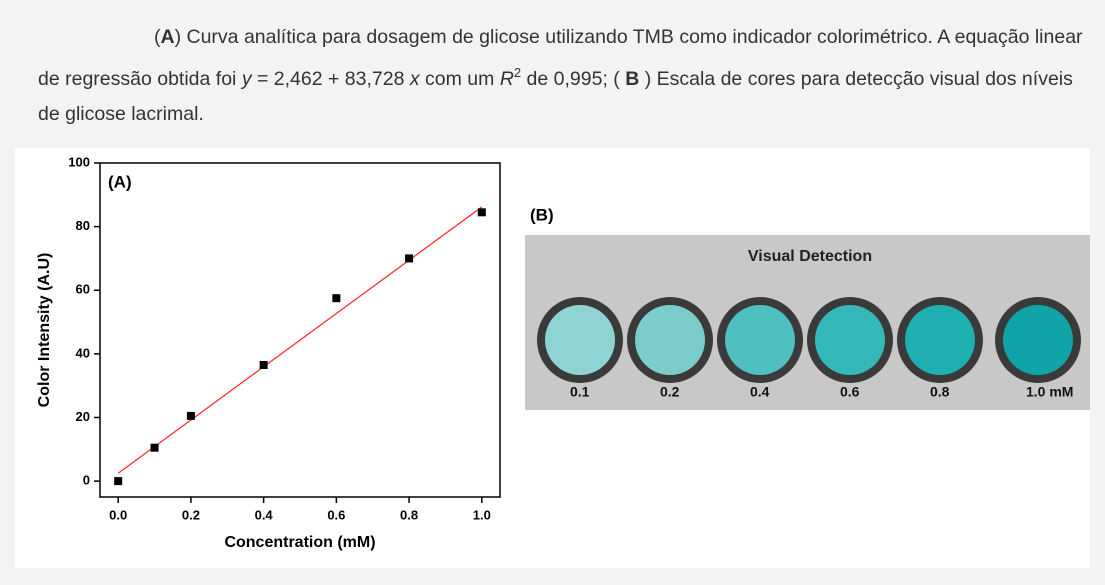  I want to click on caption-text: A, so click(167, 37).